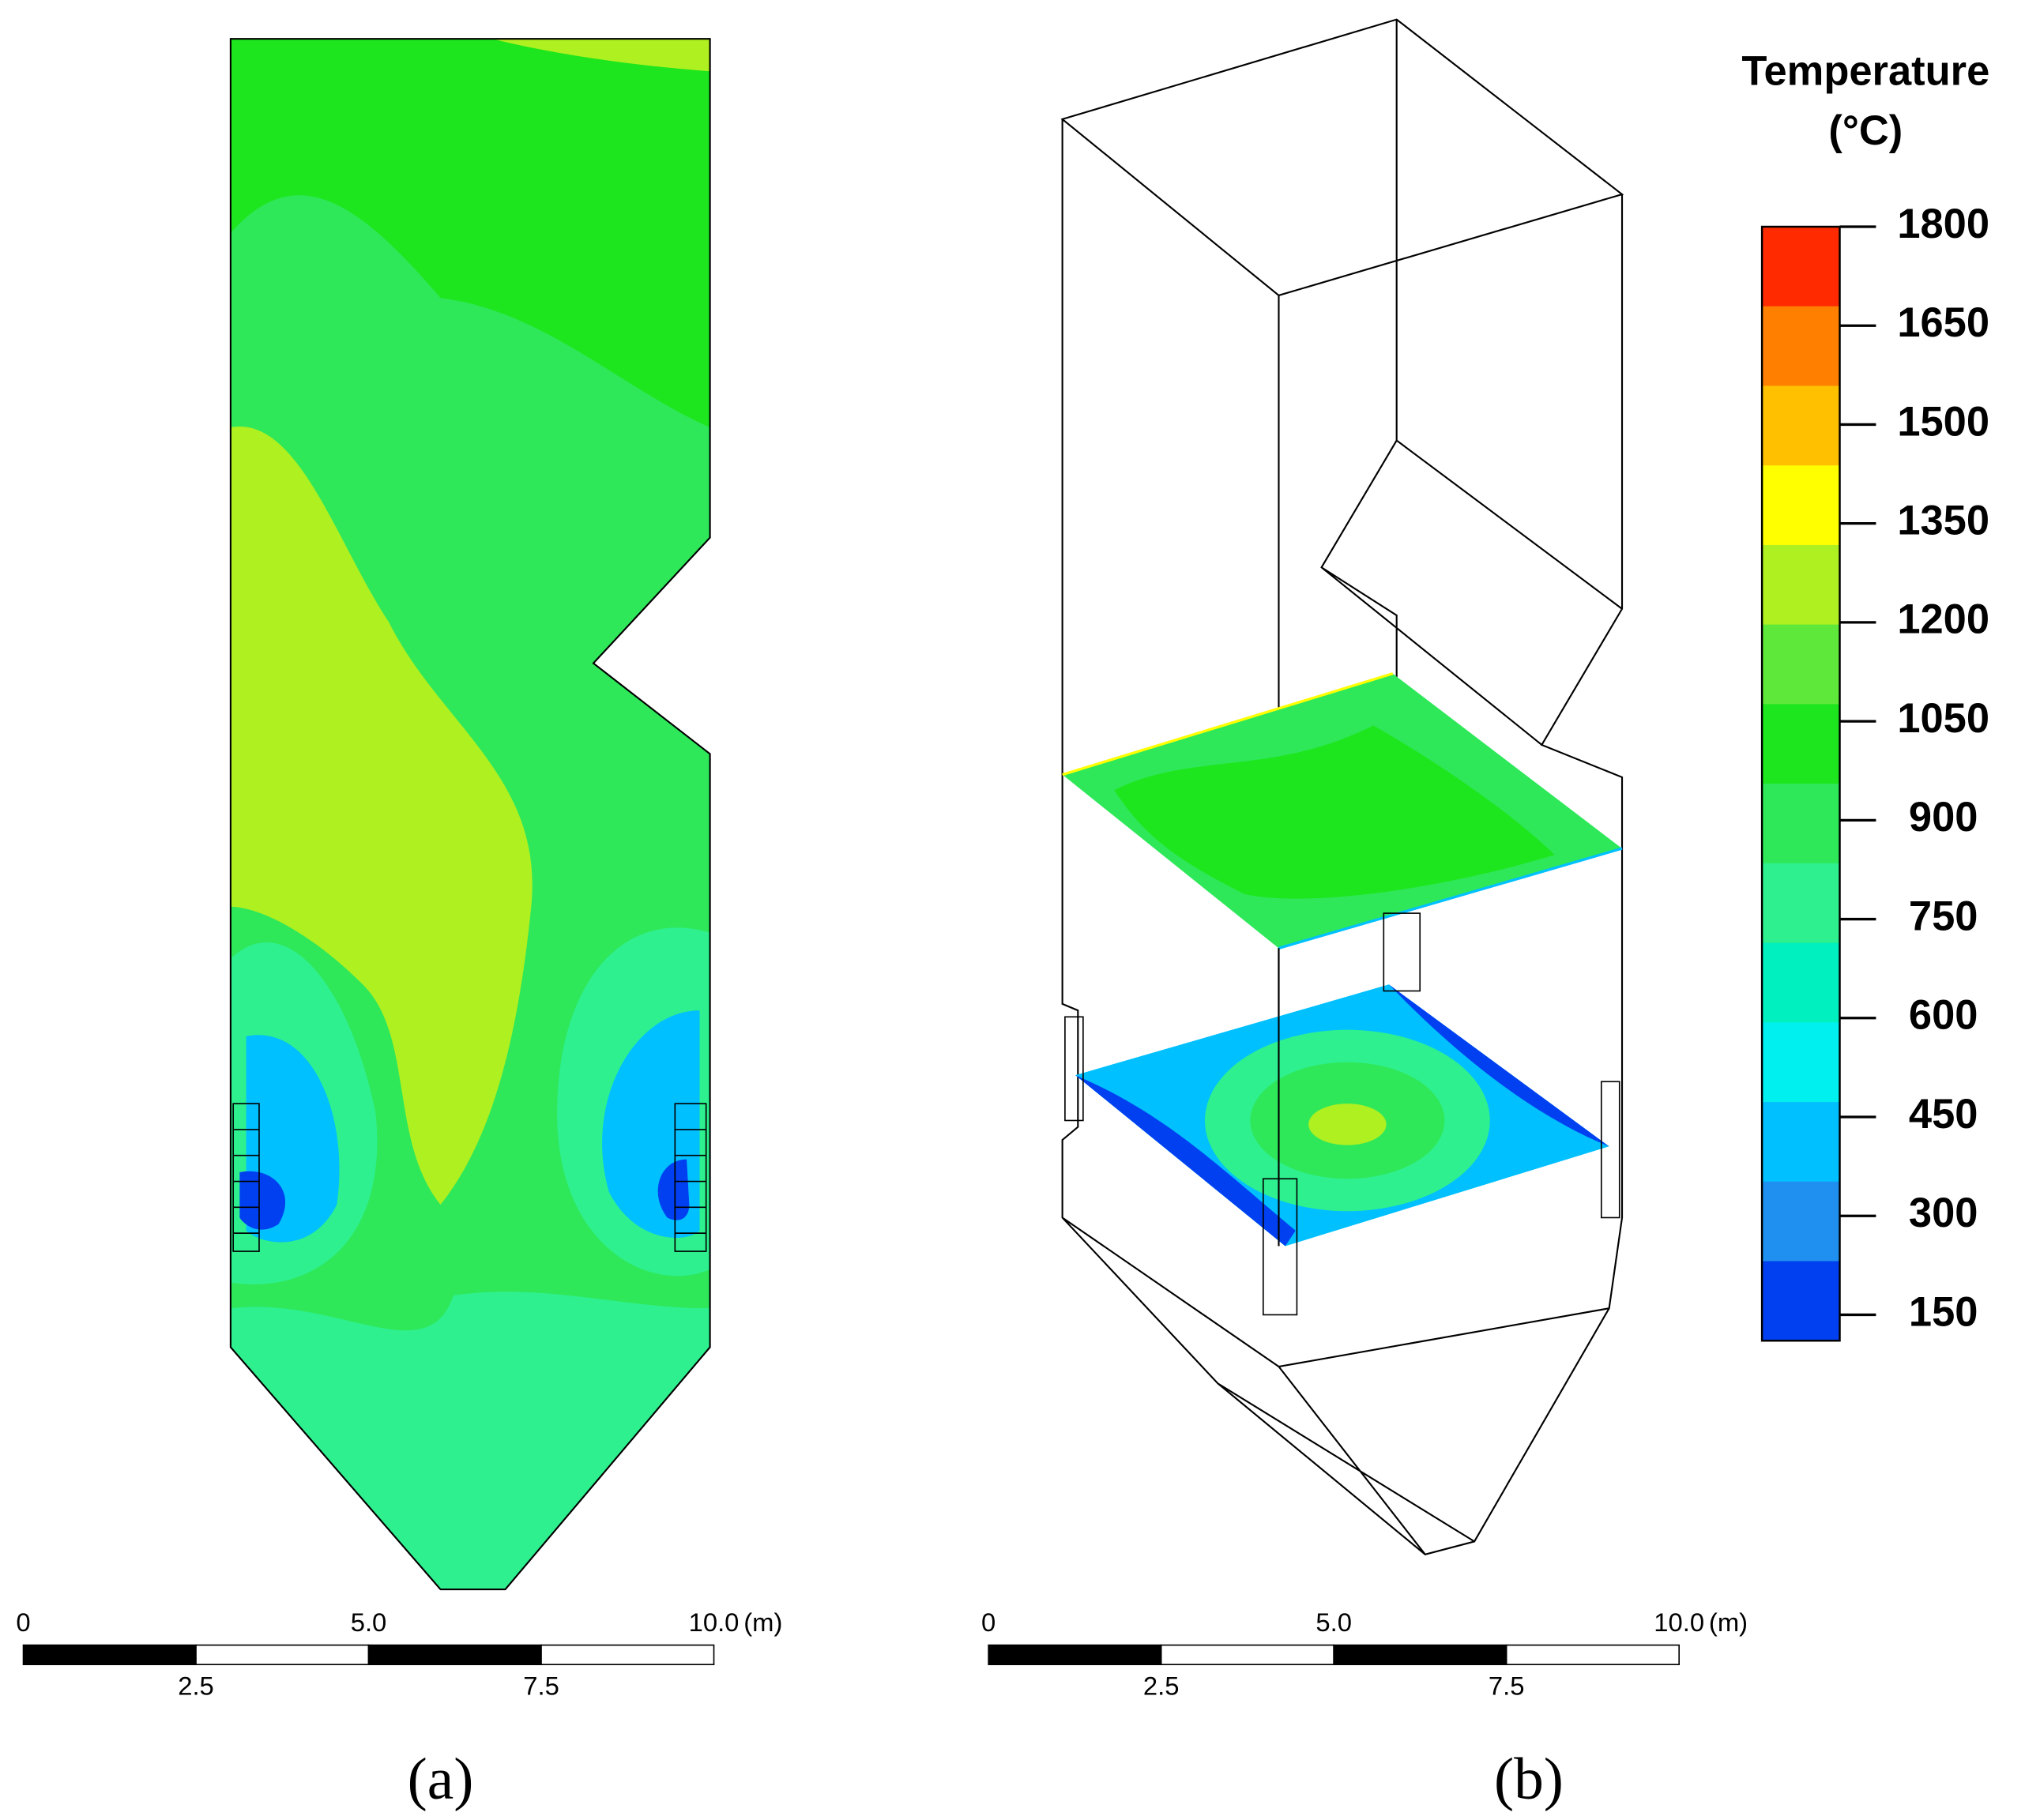 Image resolution: width=2025 pixels, height=1820 pixels. I want to click on tick-label: 450, so click(1943, 1115).